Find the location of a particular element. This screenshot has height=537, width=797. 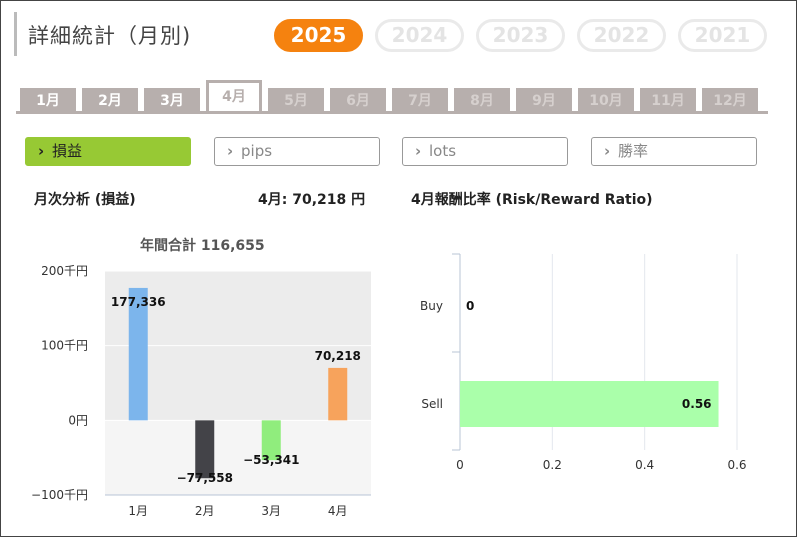

metric-button-2: › lots is located at coordinates (485, 151).